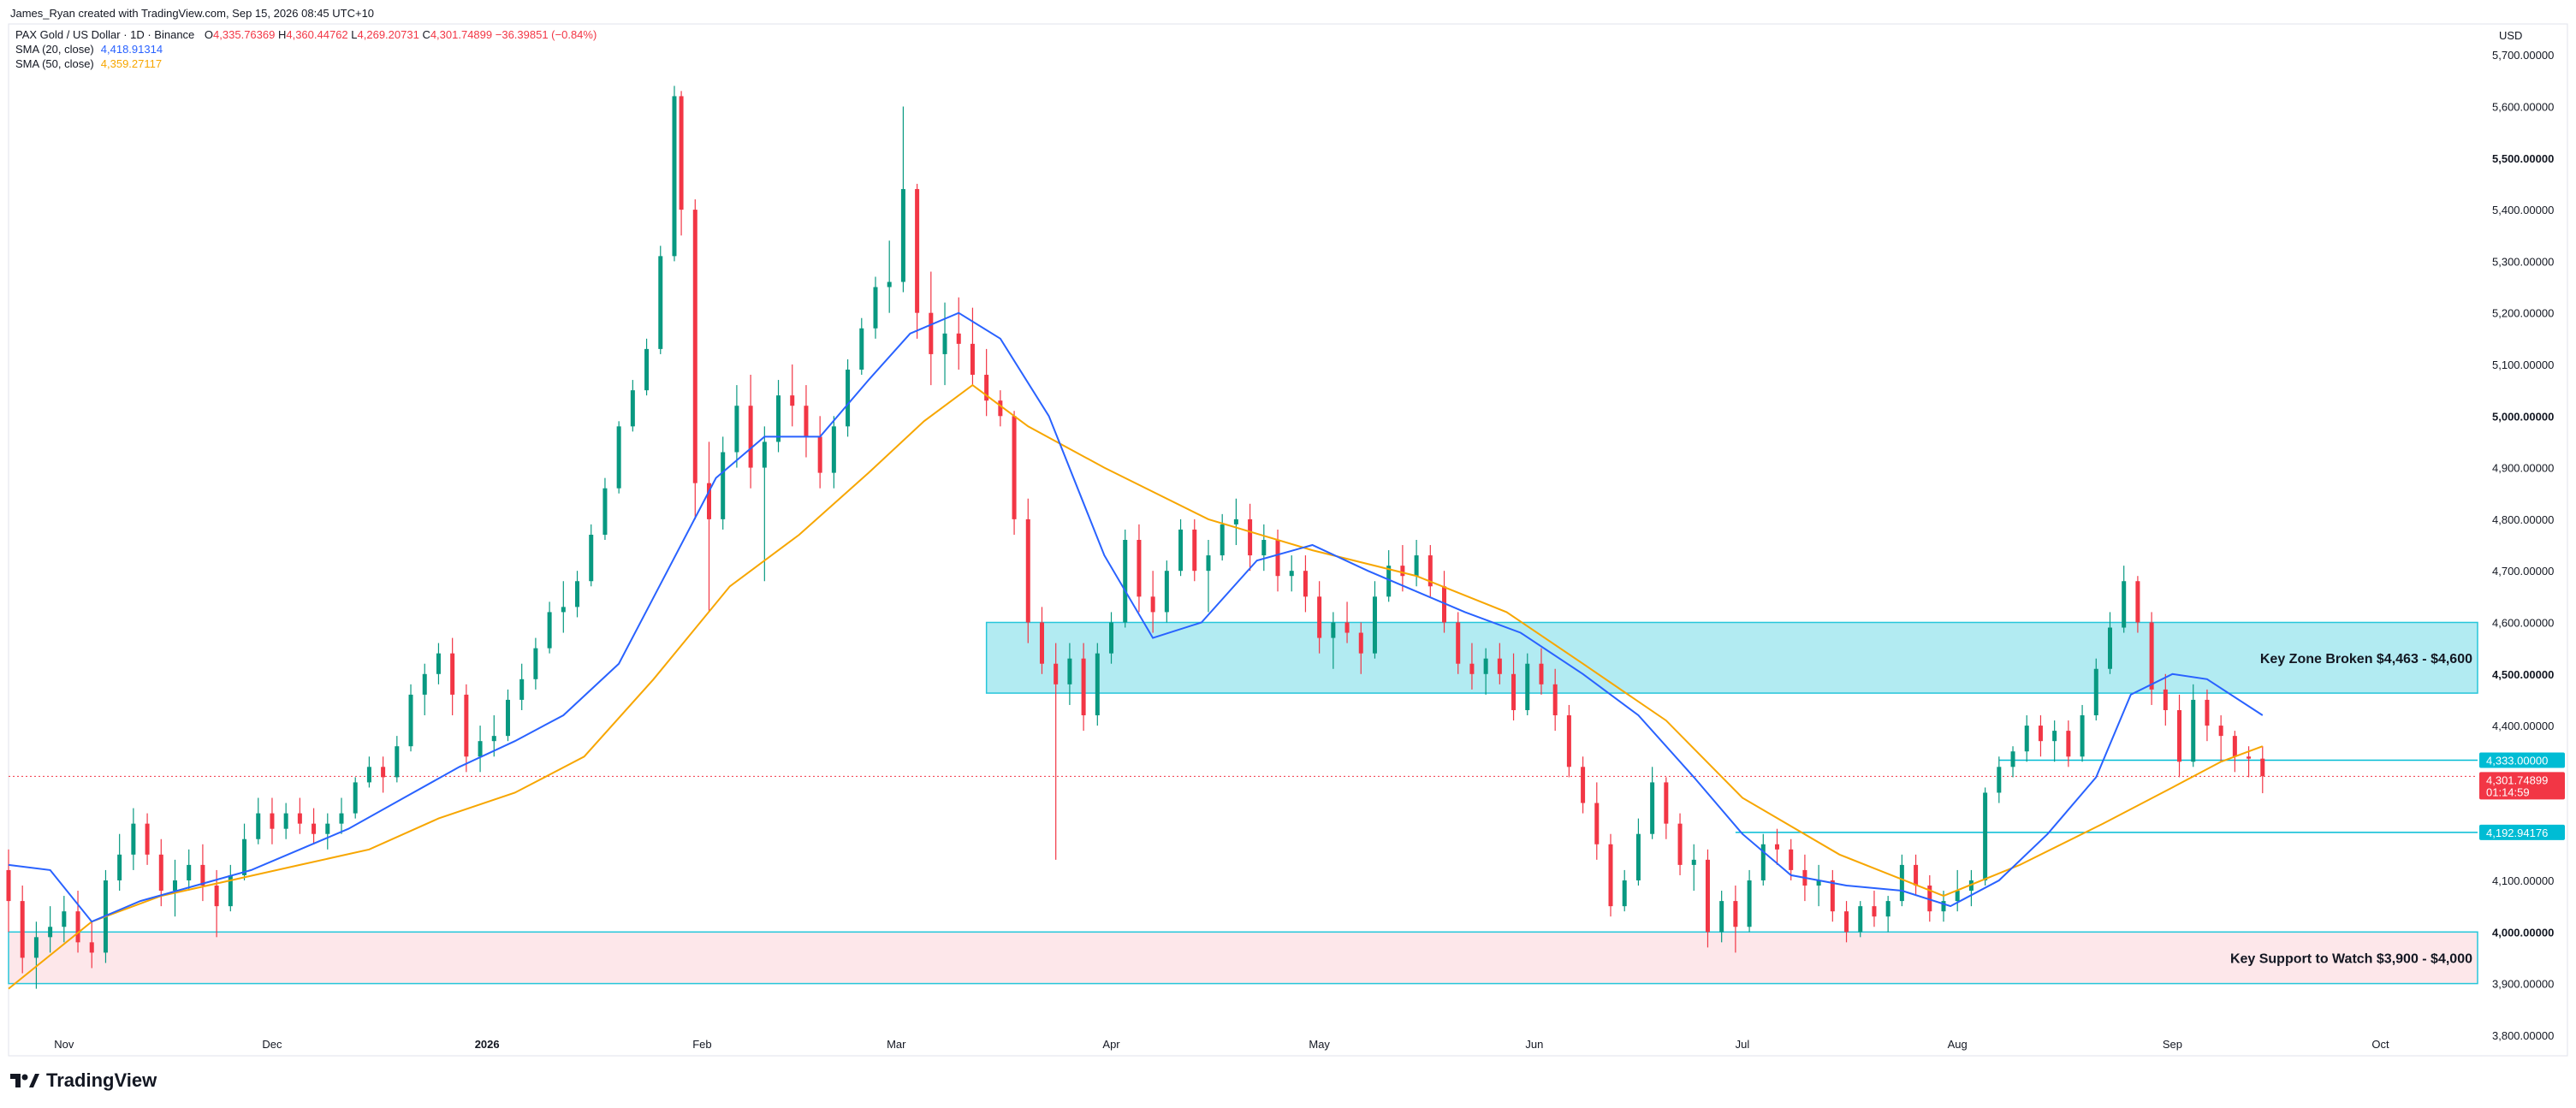  What do you see at coordinates (1958, 1044) in the screenshot?
I see `x-tick-label-9: Aug` at bounding box center [1958, 1044].